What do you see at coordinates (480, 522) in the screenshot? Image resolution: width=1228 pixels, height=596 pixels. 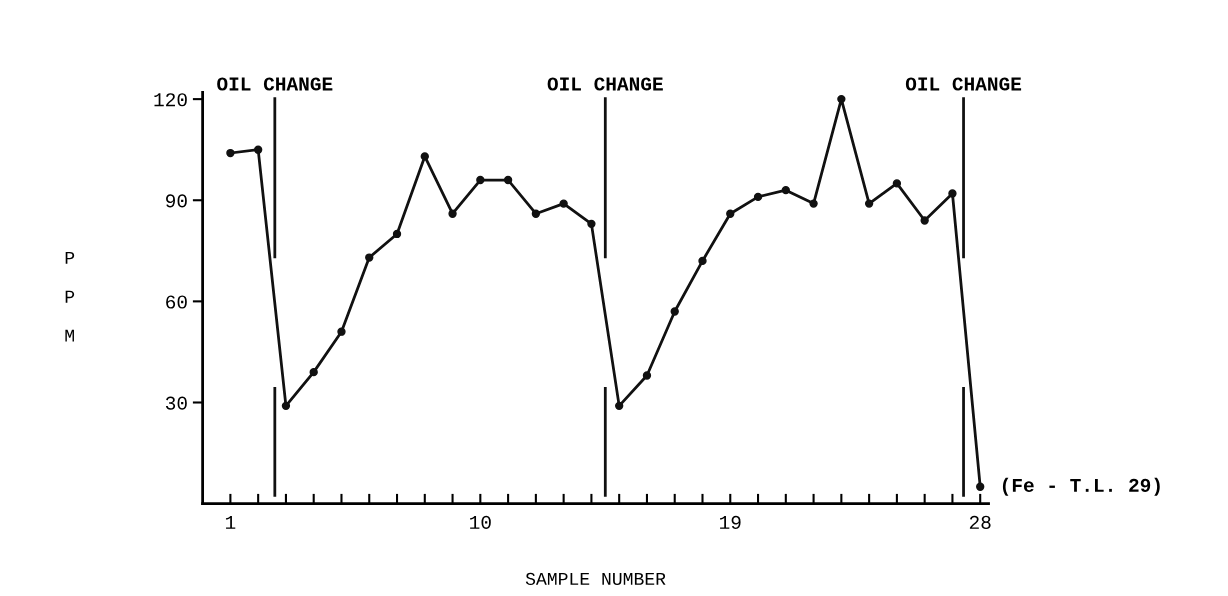 I see `x-tick-label: 10` at bounding box center [480, 522].